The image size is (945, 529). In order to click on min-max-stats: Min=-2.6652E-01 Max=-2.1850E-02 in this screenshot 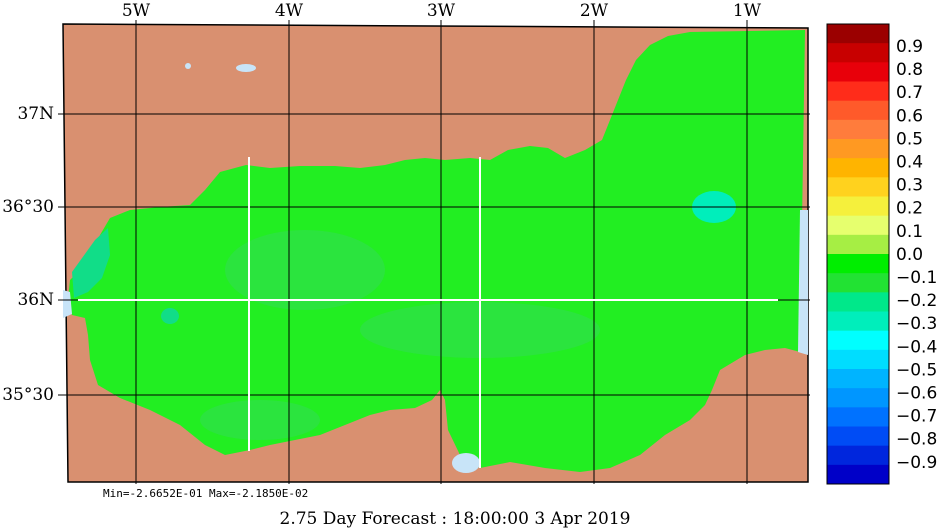, I will do `click(205, 493)`.